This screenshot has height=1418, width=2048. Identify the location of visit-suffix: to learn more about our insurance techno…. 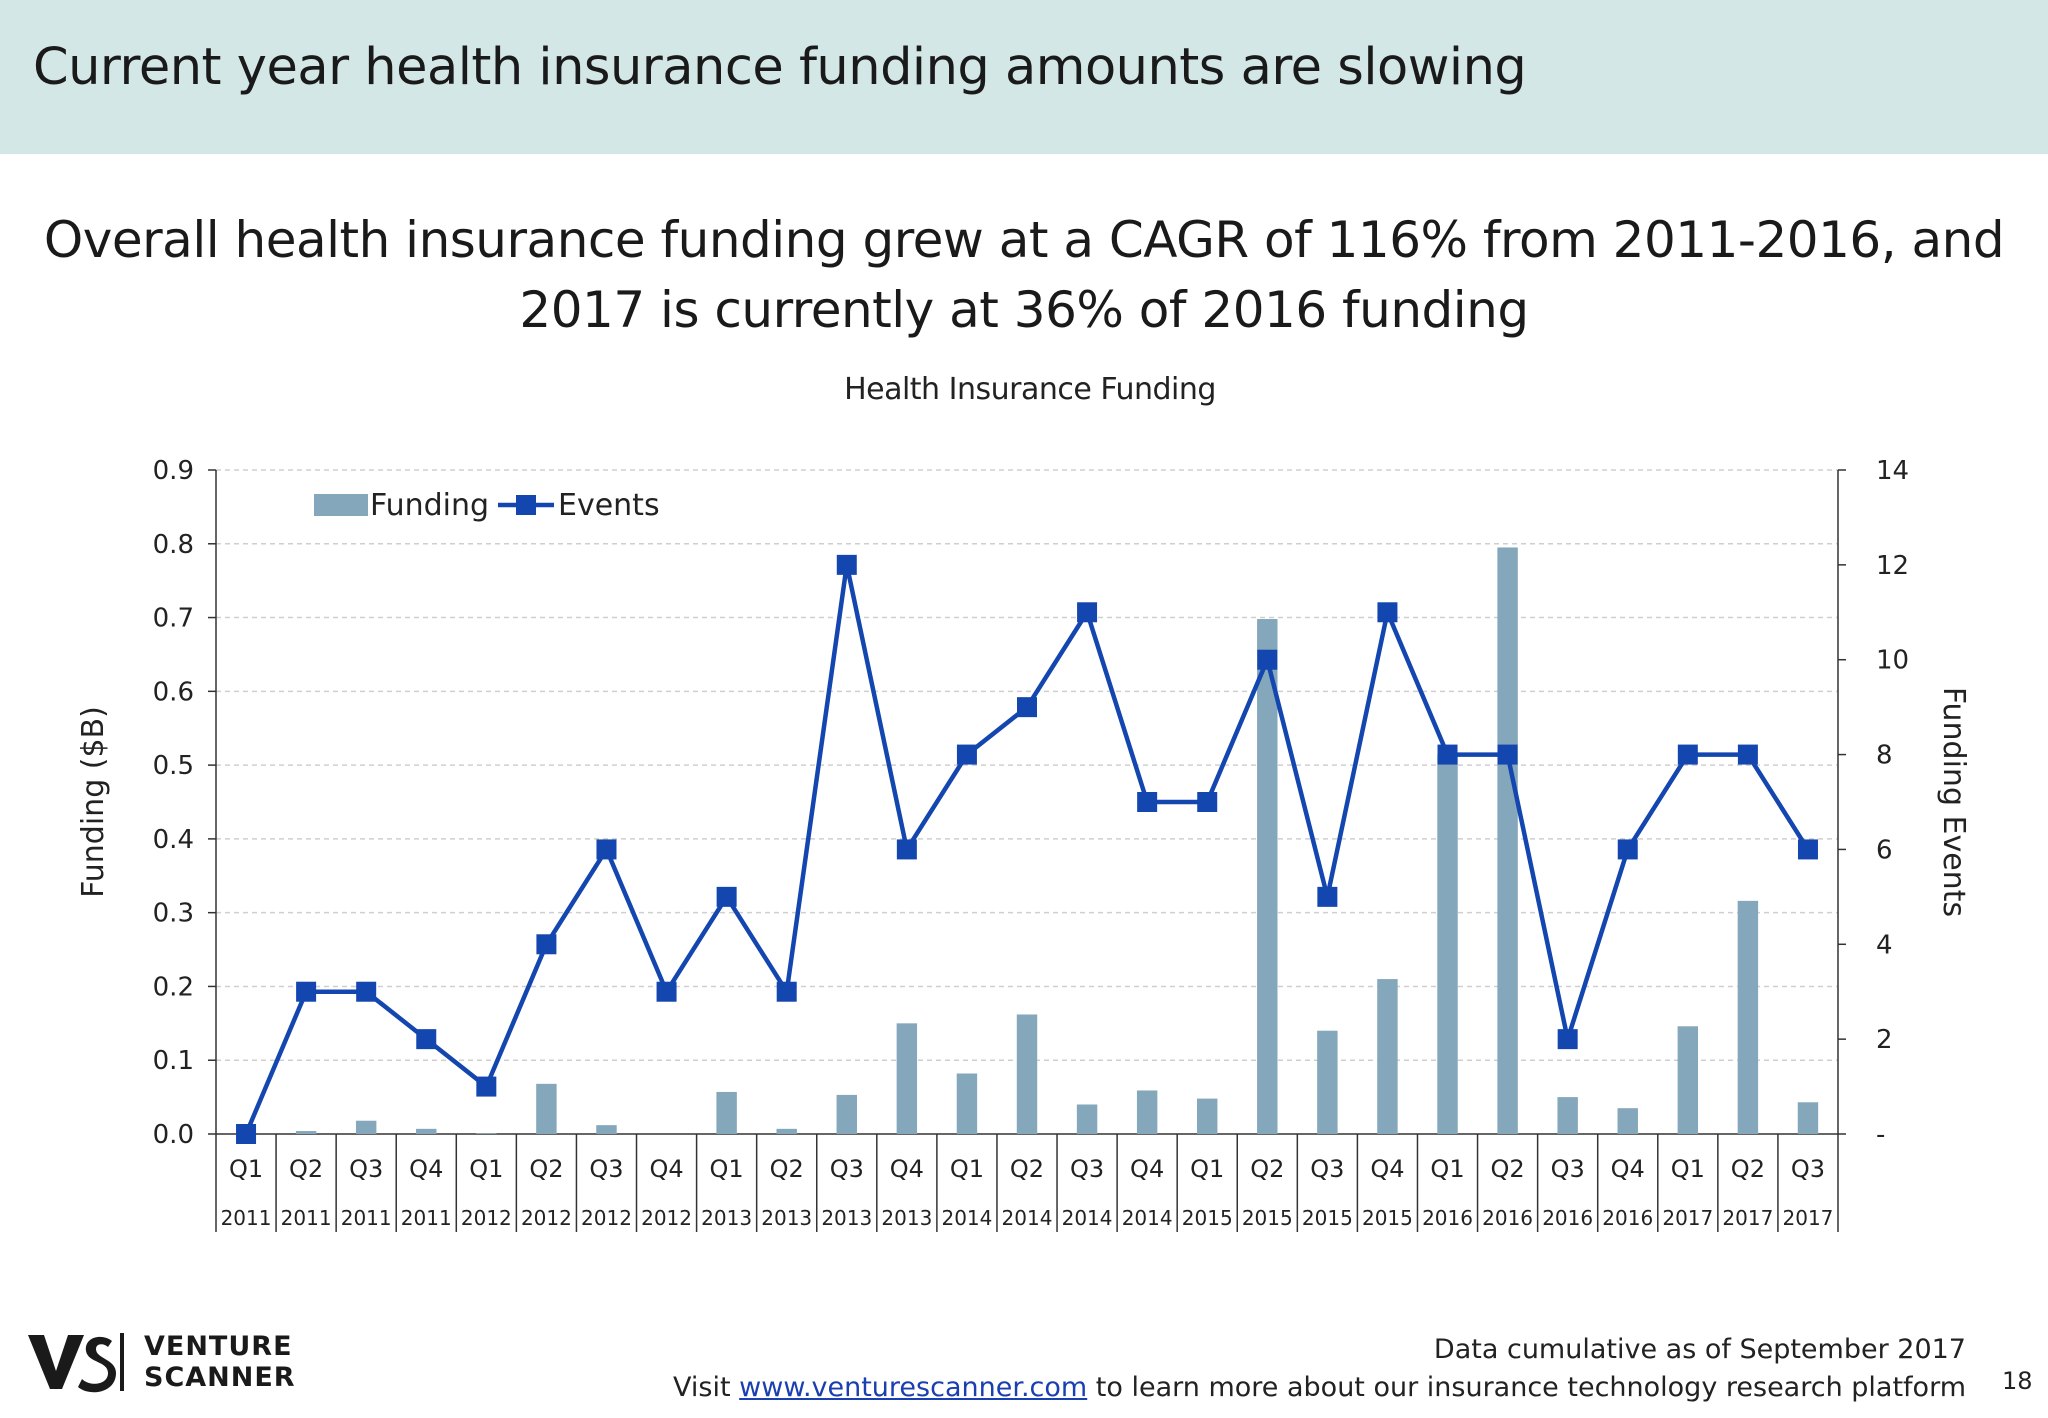
(1526, 1387).